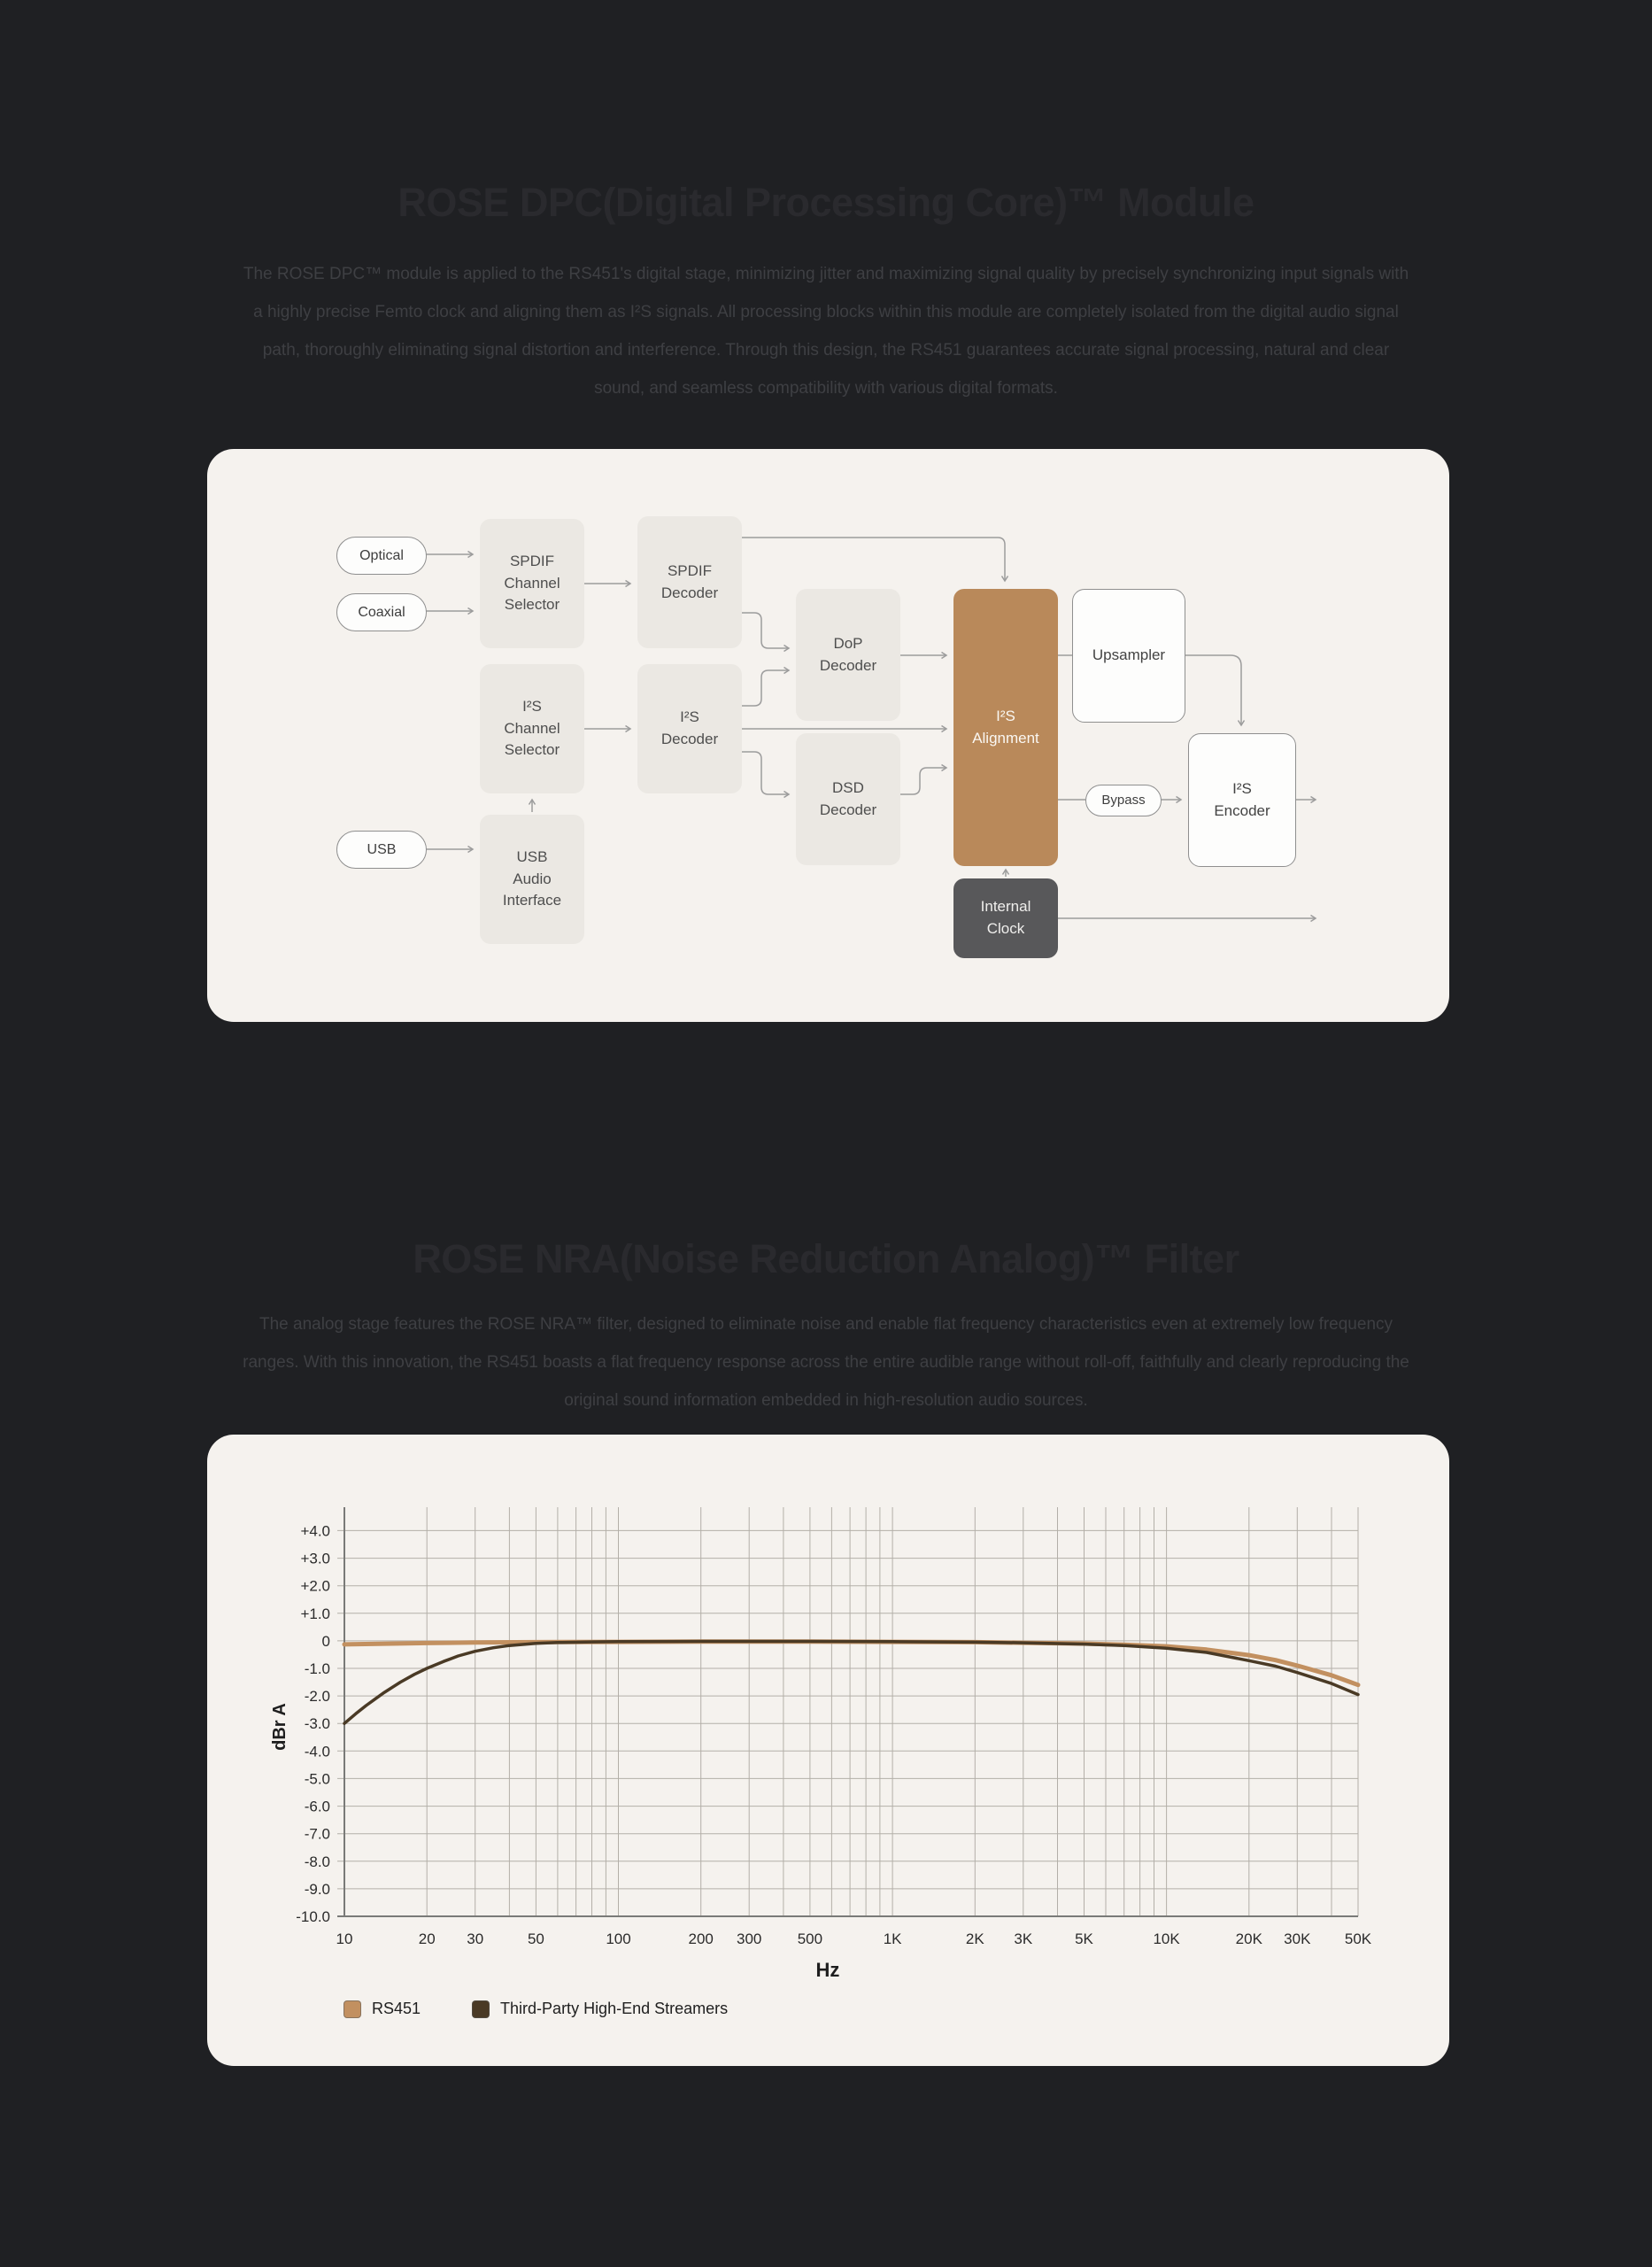  What do you see at coordinates (1005, 727) in the screenshot?
I see `block-i2s-alignment: I²S Alignment` at bounding box center [1005, 727].